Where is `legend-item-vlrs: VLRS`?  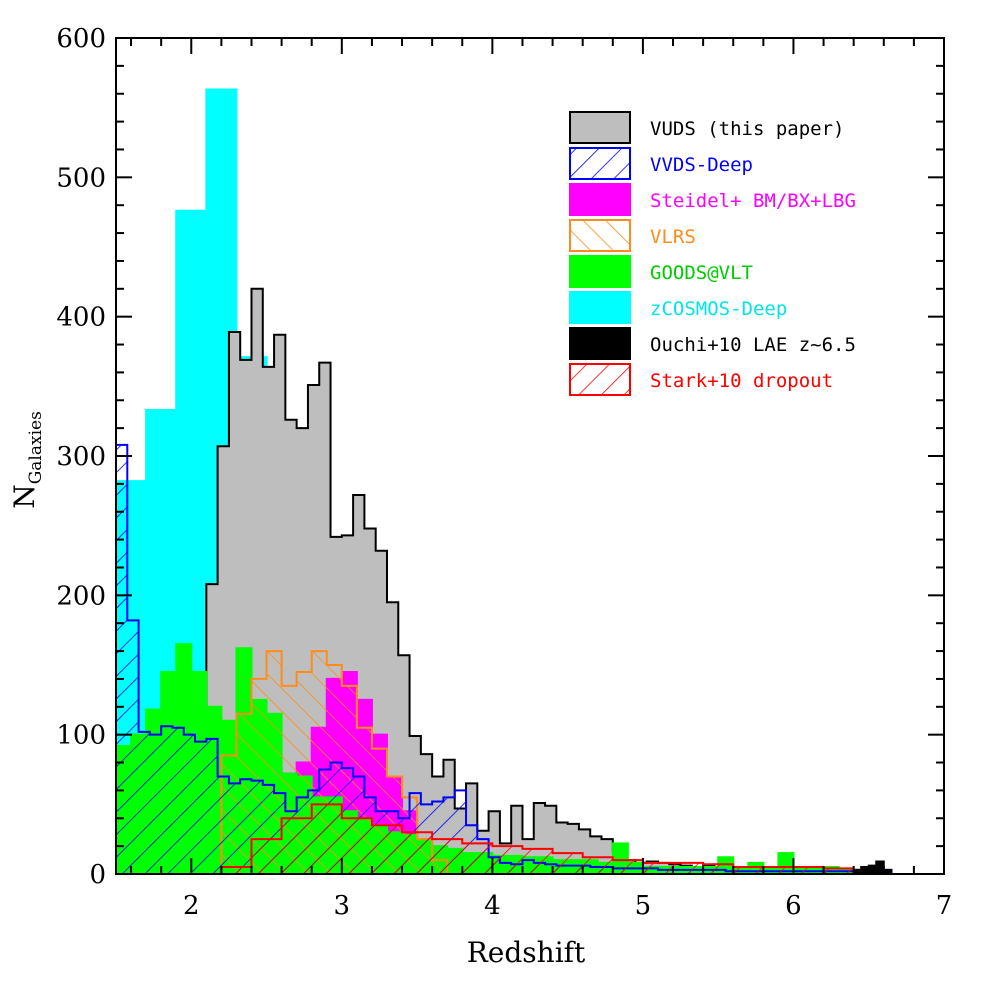
legend-item-vlrs: VLRS is located at coordinates (632, 235).